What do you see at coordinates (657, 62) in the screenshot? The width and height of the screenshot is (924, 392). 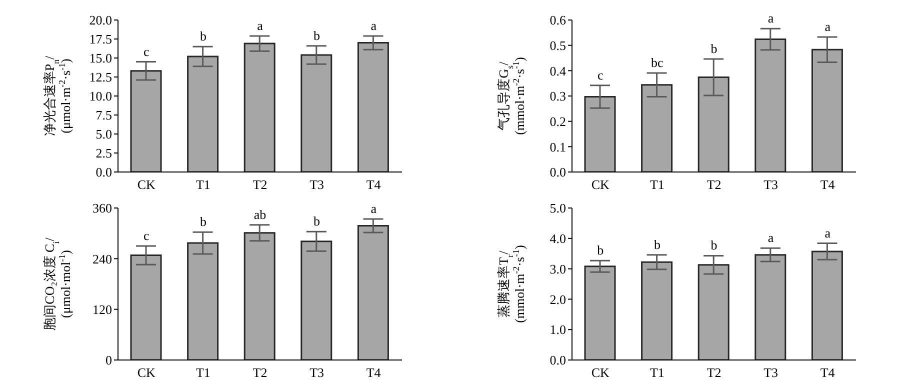 I see `annotation: bc` at bounding box center [657, 62].